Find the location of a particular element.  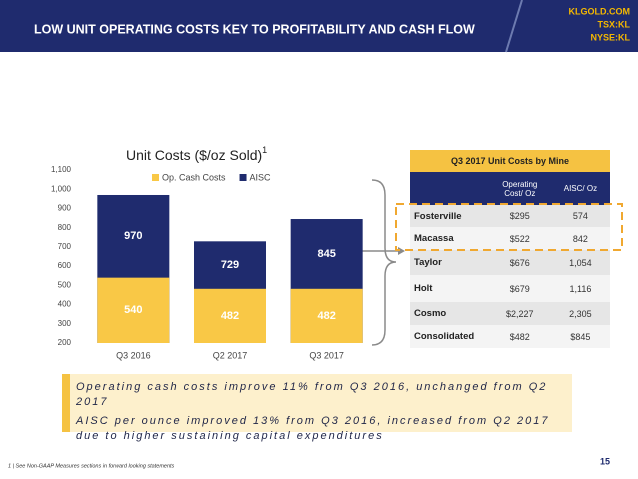

y-tick-label: 900 is located at coordinates (65, 208).